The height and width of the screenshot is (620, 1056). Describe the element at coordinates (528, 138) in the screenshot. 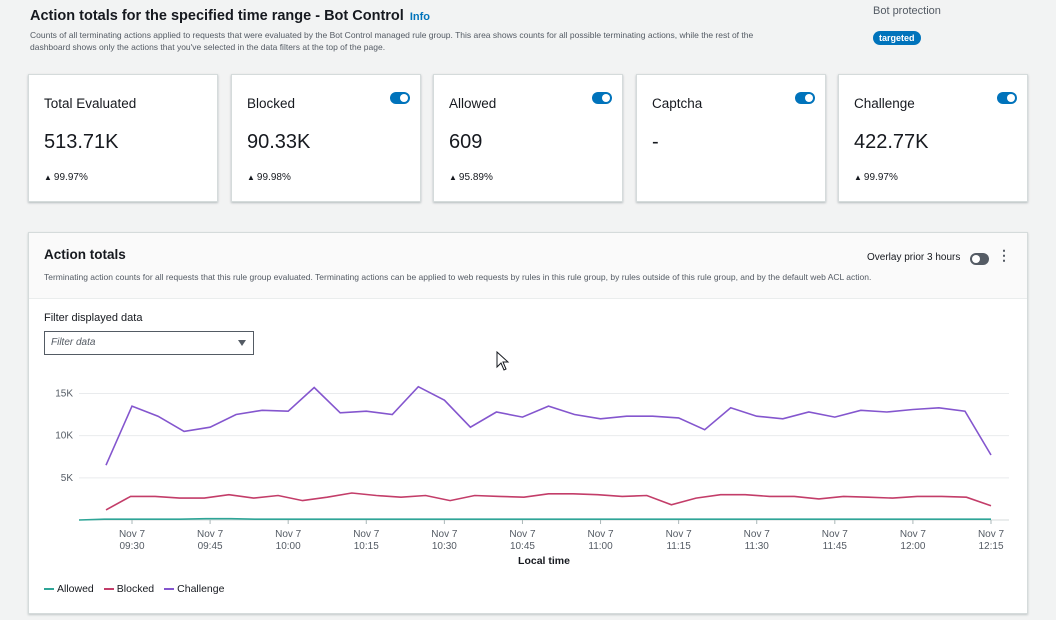

I see `card-allowed: Allowed 609 ▲ 95.89%` at that location.